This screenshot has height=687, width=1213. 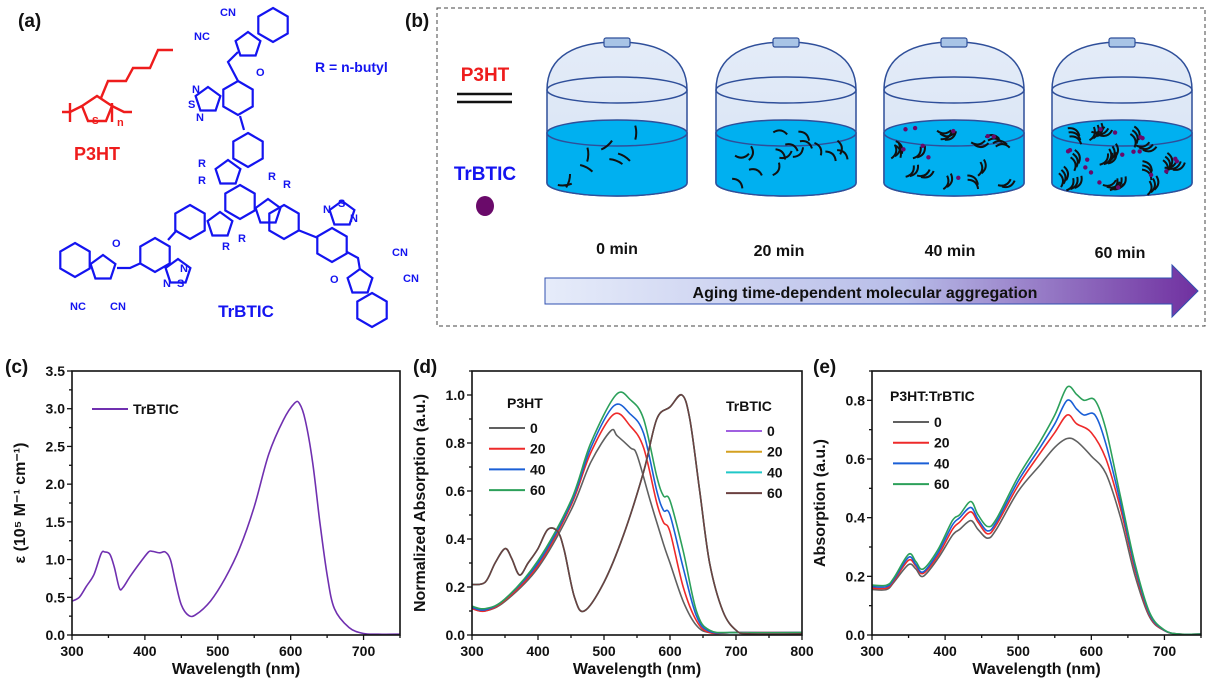 What do you see at coordinates (456, 539) in the screenshot?
I see `y-tick-label: 0.4` at bounding box center [456, 539].